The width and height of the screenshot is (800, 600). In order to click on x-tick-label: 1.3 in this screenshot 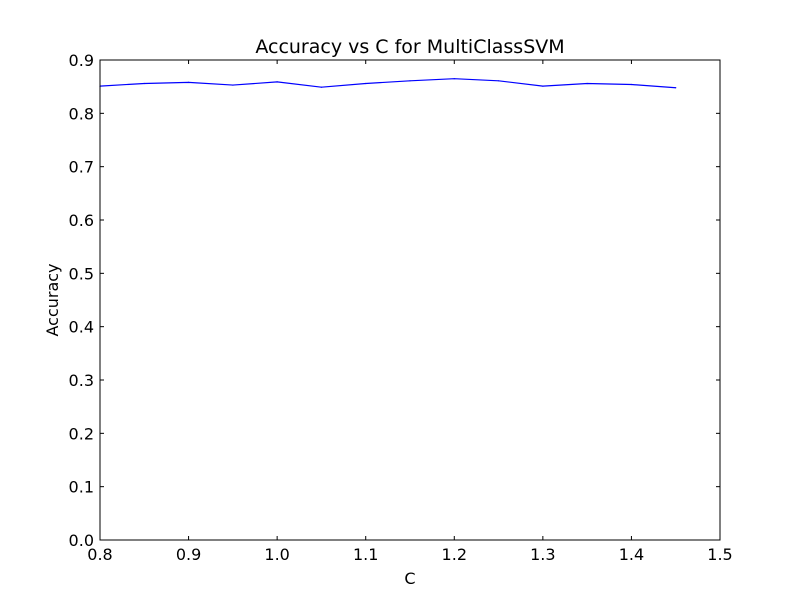, I will do `click(542, 554)`.